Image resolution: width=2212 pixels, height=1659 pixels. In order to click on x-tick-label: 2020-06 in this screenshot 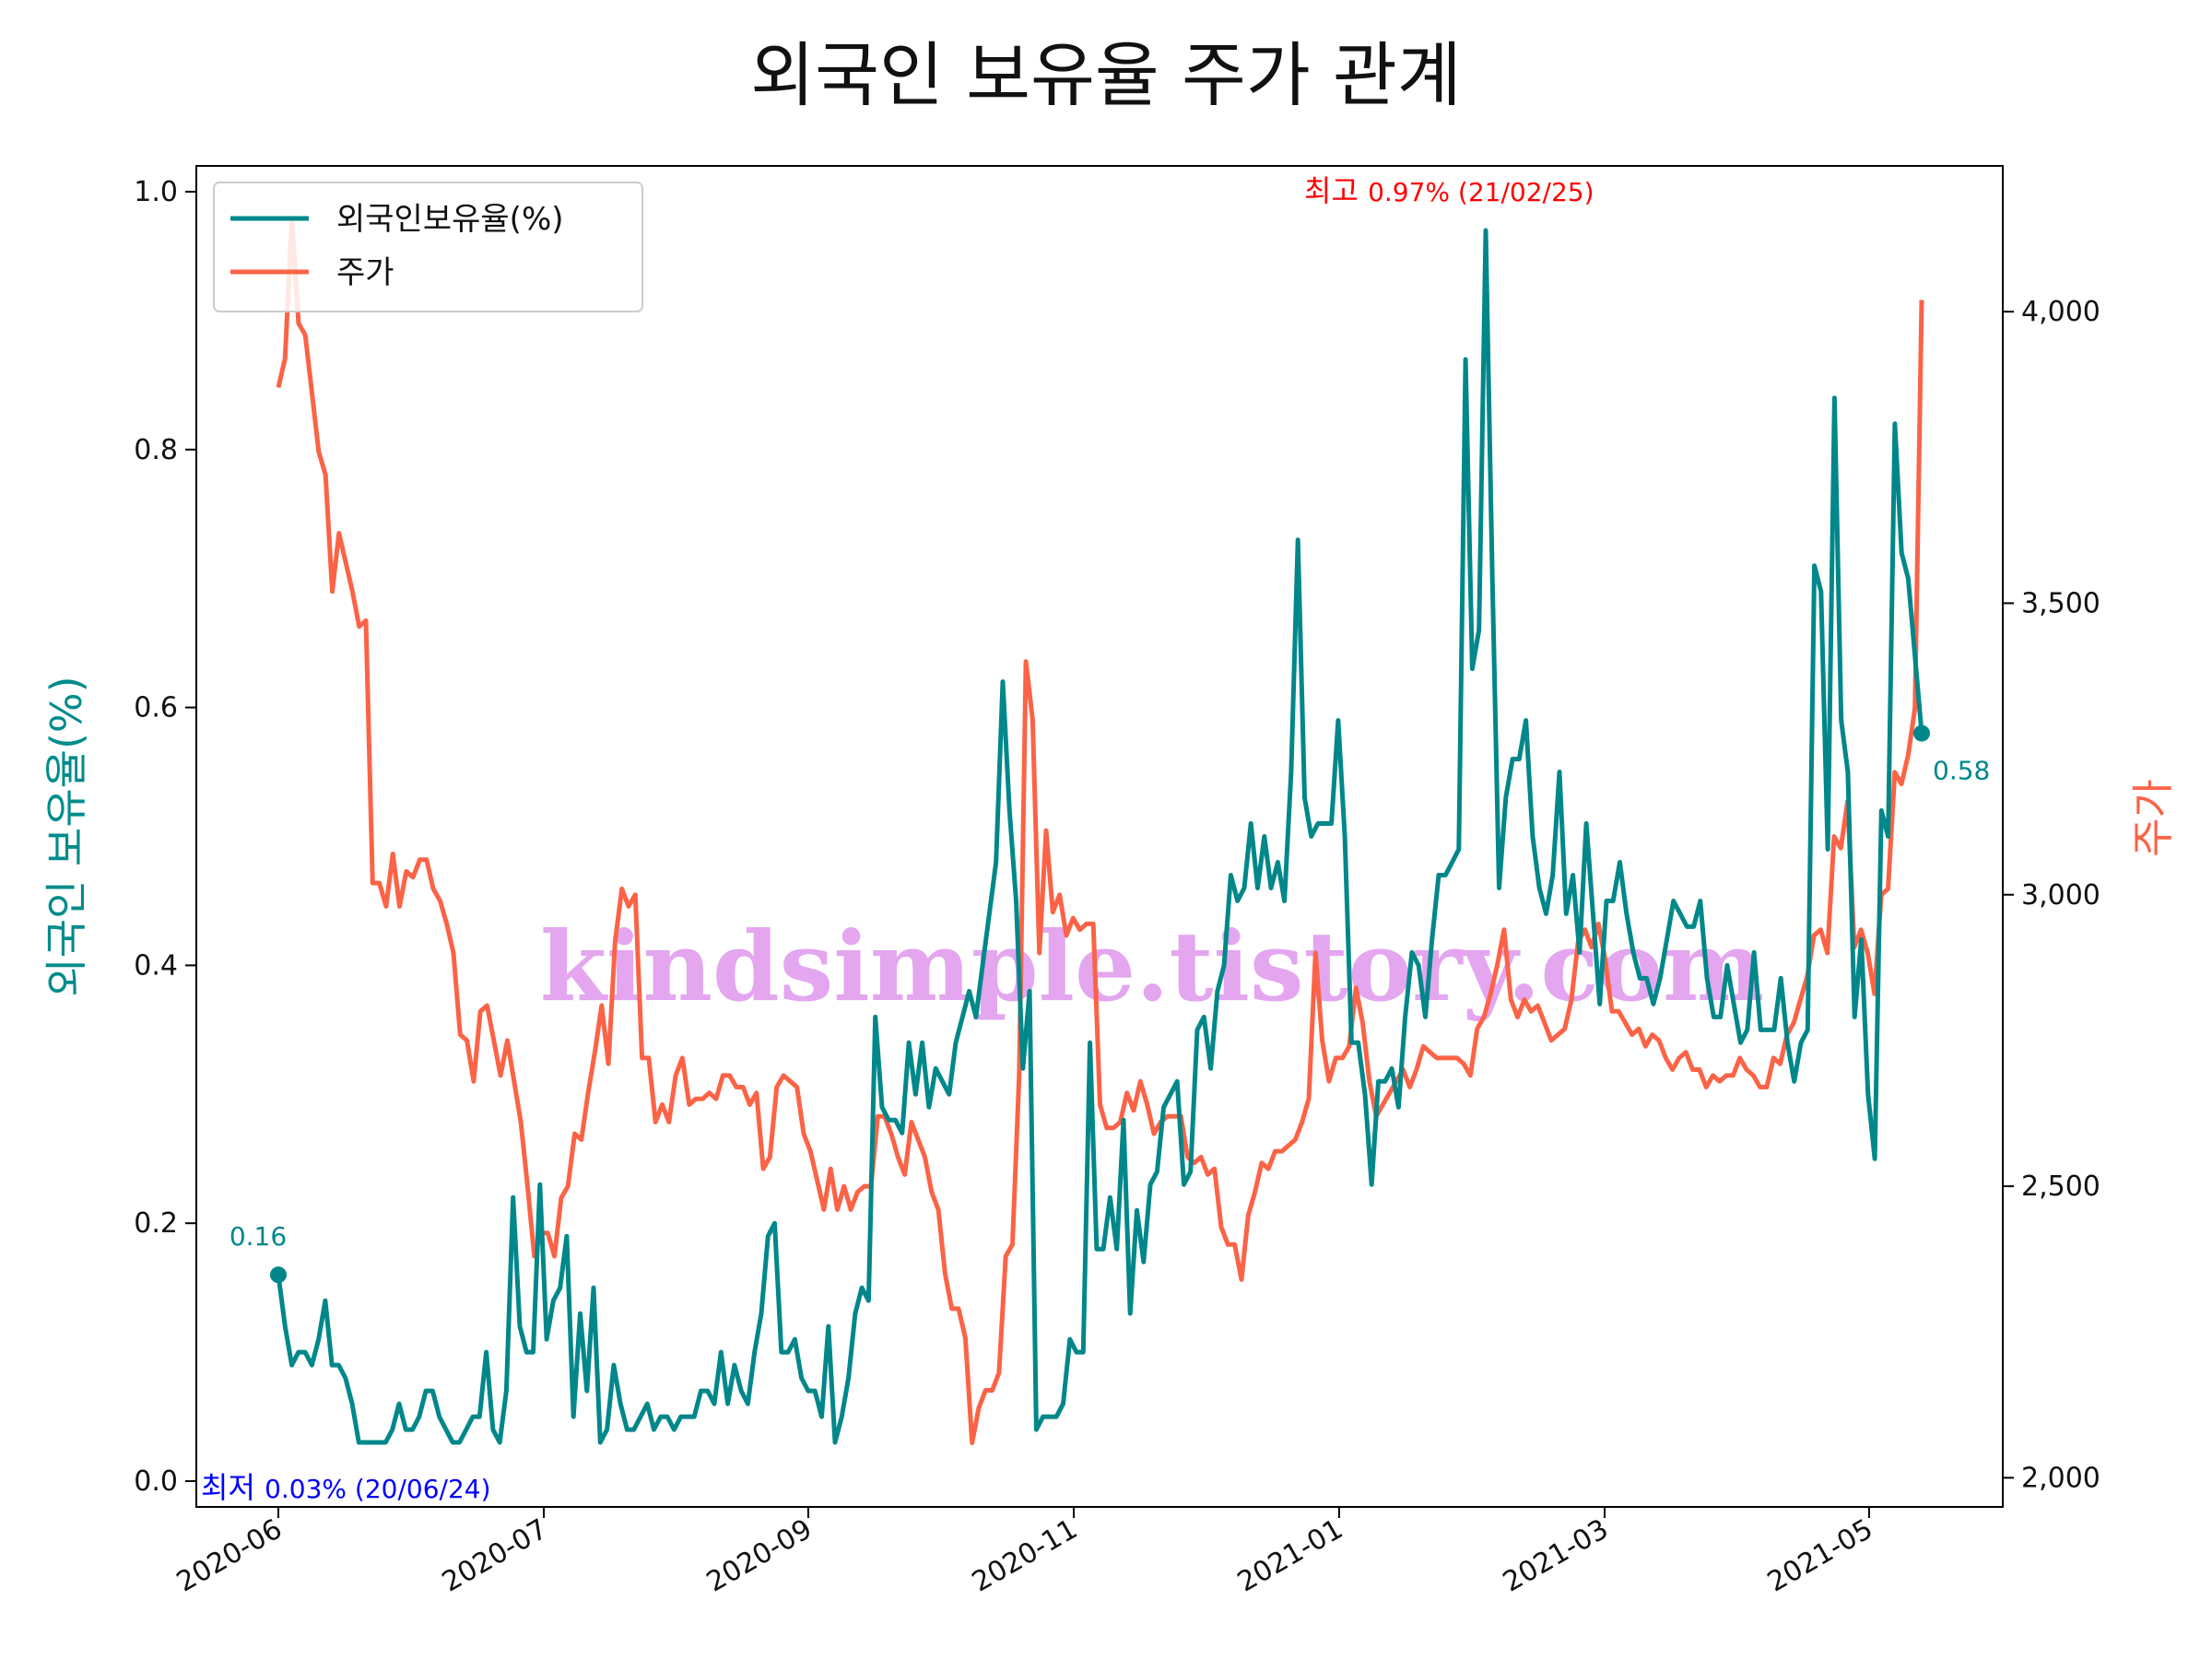, I will do `click(229, 1556)`.